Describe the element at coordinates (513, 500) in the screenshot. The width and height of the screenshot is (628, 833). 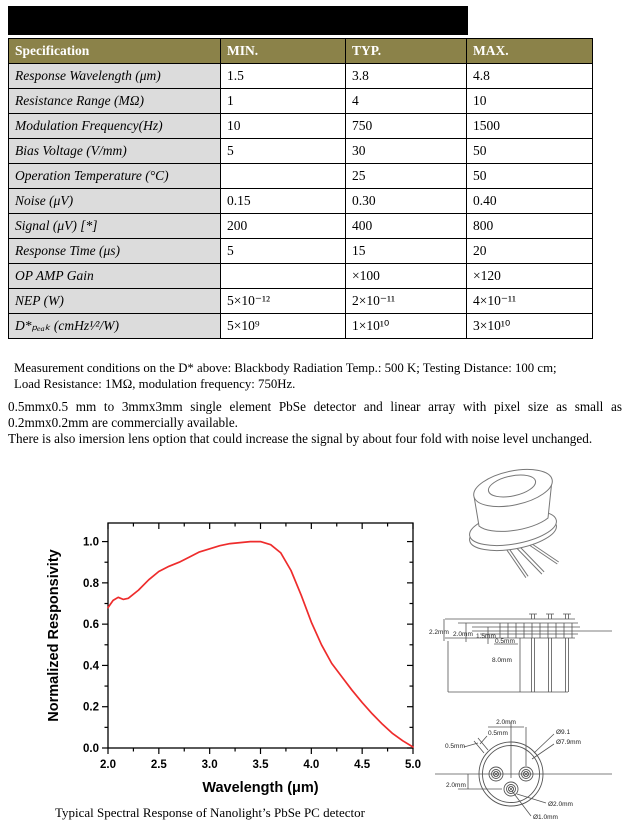
I see `to-can-body` at that location.